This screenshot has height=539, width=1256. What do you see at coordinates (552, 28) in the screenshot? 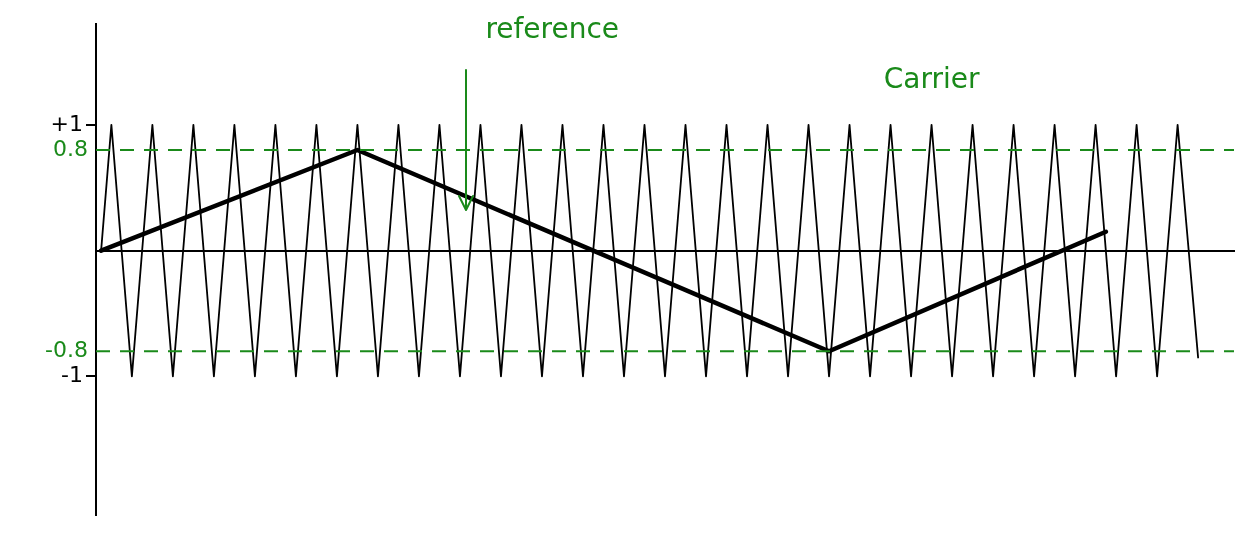
I see `text: reference` at bounding box center [552, 28].